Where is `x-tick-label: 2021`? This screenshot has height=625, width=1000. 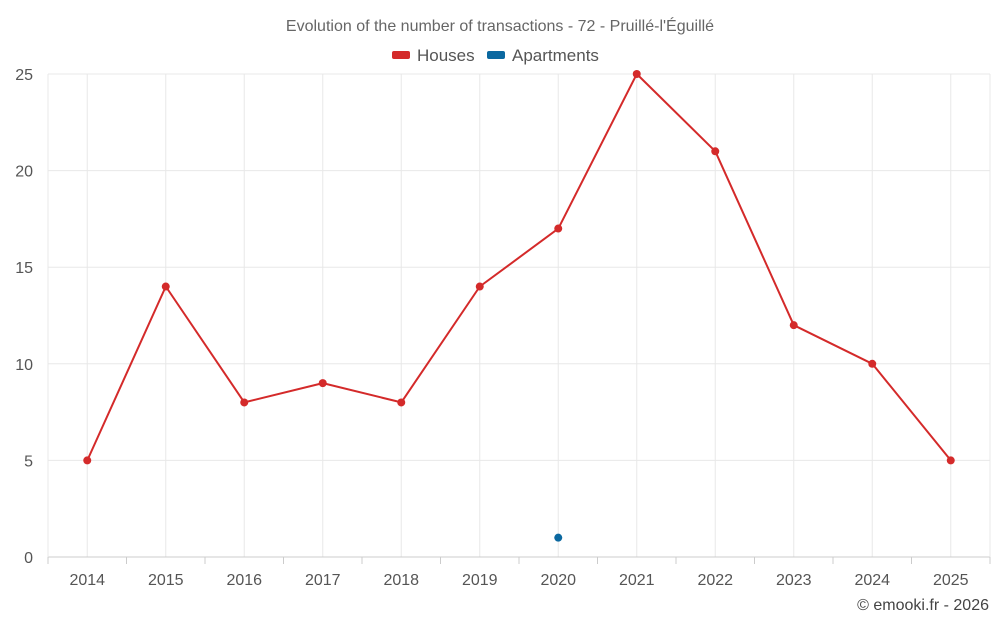 x-tick-label: 2021 is located at coordinates (637, 580).